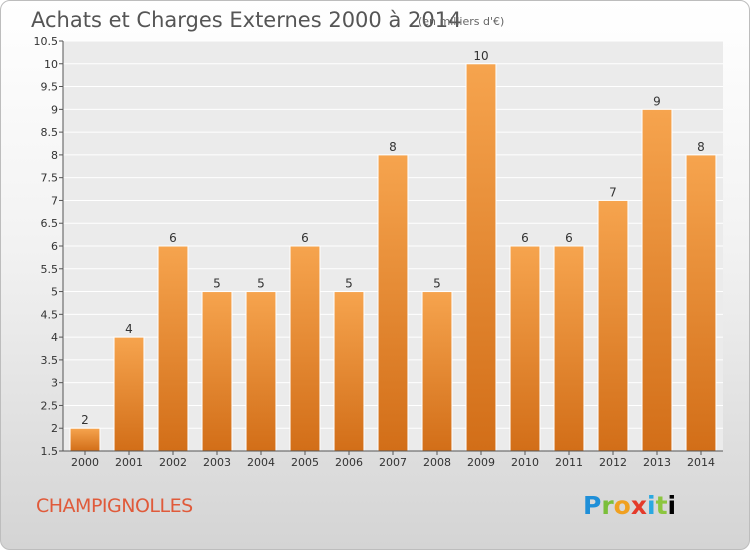 This screenshot has width=750, height=550. Describe the element at coordinates (657, 101) in the screenshot. I see `value-label: 9` at that location.